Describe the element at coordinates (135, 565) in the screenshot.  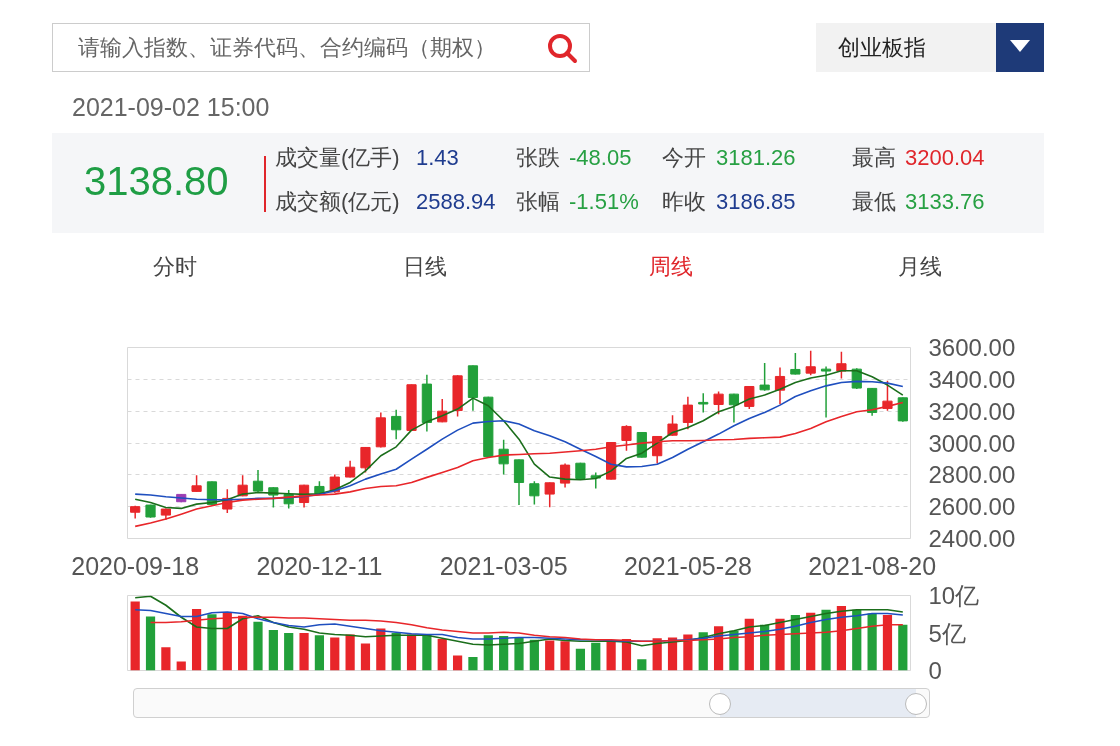
I see `x-tick-label: 2020-09-18` at that location.